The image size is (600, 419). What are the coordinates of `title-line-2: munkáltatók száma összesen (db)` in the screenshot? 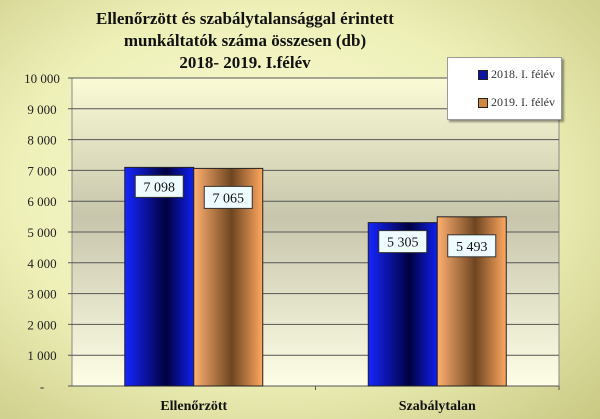 It's located at (245, 40).